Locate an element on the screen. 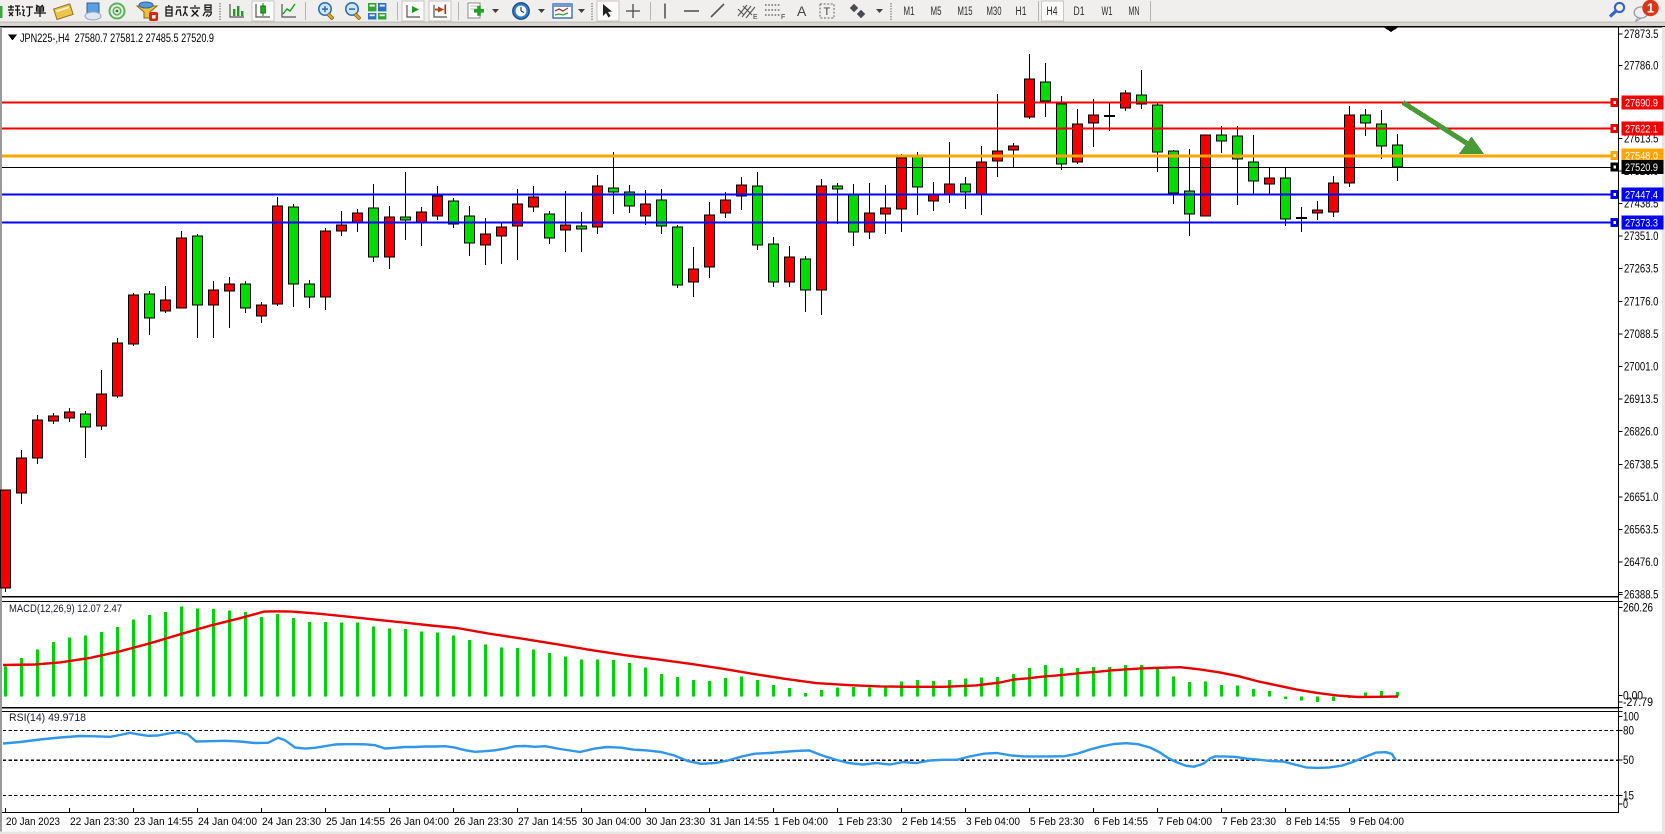  svg-text: 22 Jan 23:30 is located at coordinates (99, 822).